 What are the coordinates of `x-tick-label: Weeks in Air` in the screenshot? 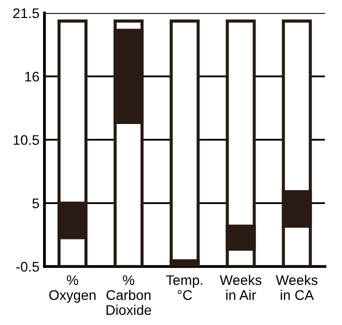 It's located at (241, 287).